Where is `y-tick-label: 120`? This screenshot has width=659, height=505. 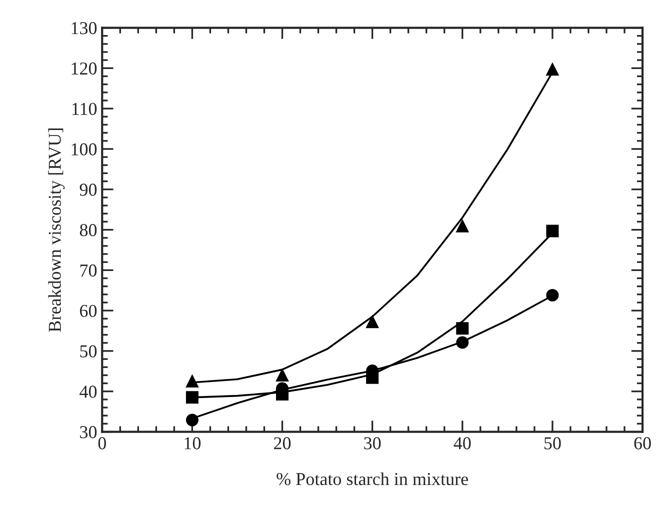 y-tick-label: 120 is located at coordinates (84, 68).